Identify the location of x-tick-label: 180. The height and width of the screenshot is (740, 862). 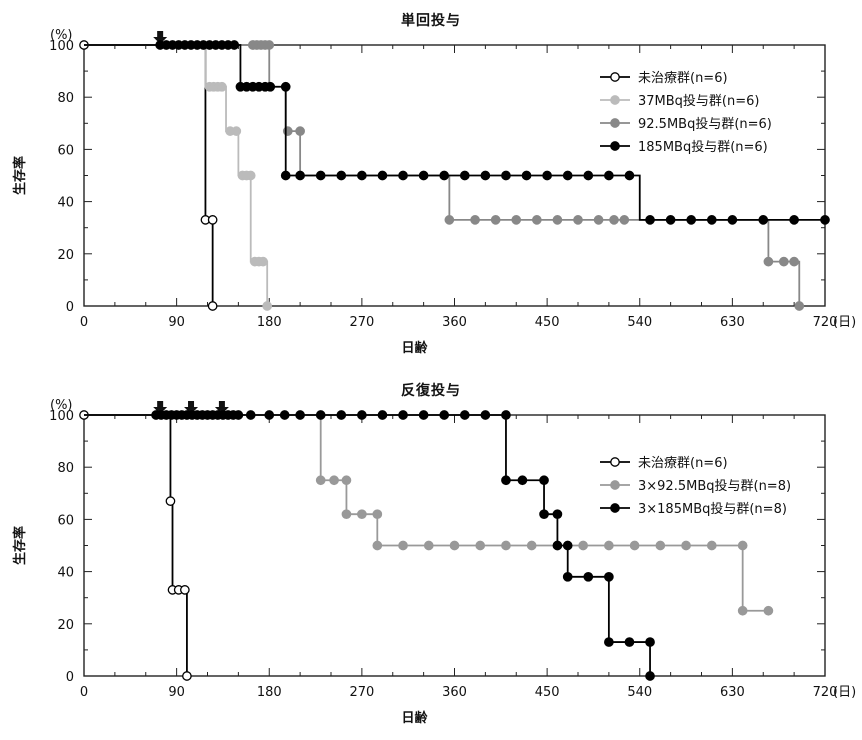
(269, 692).